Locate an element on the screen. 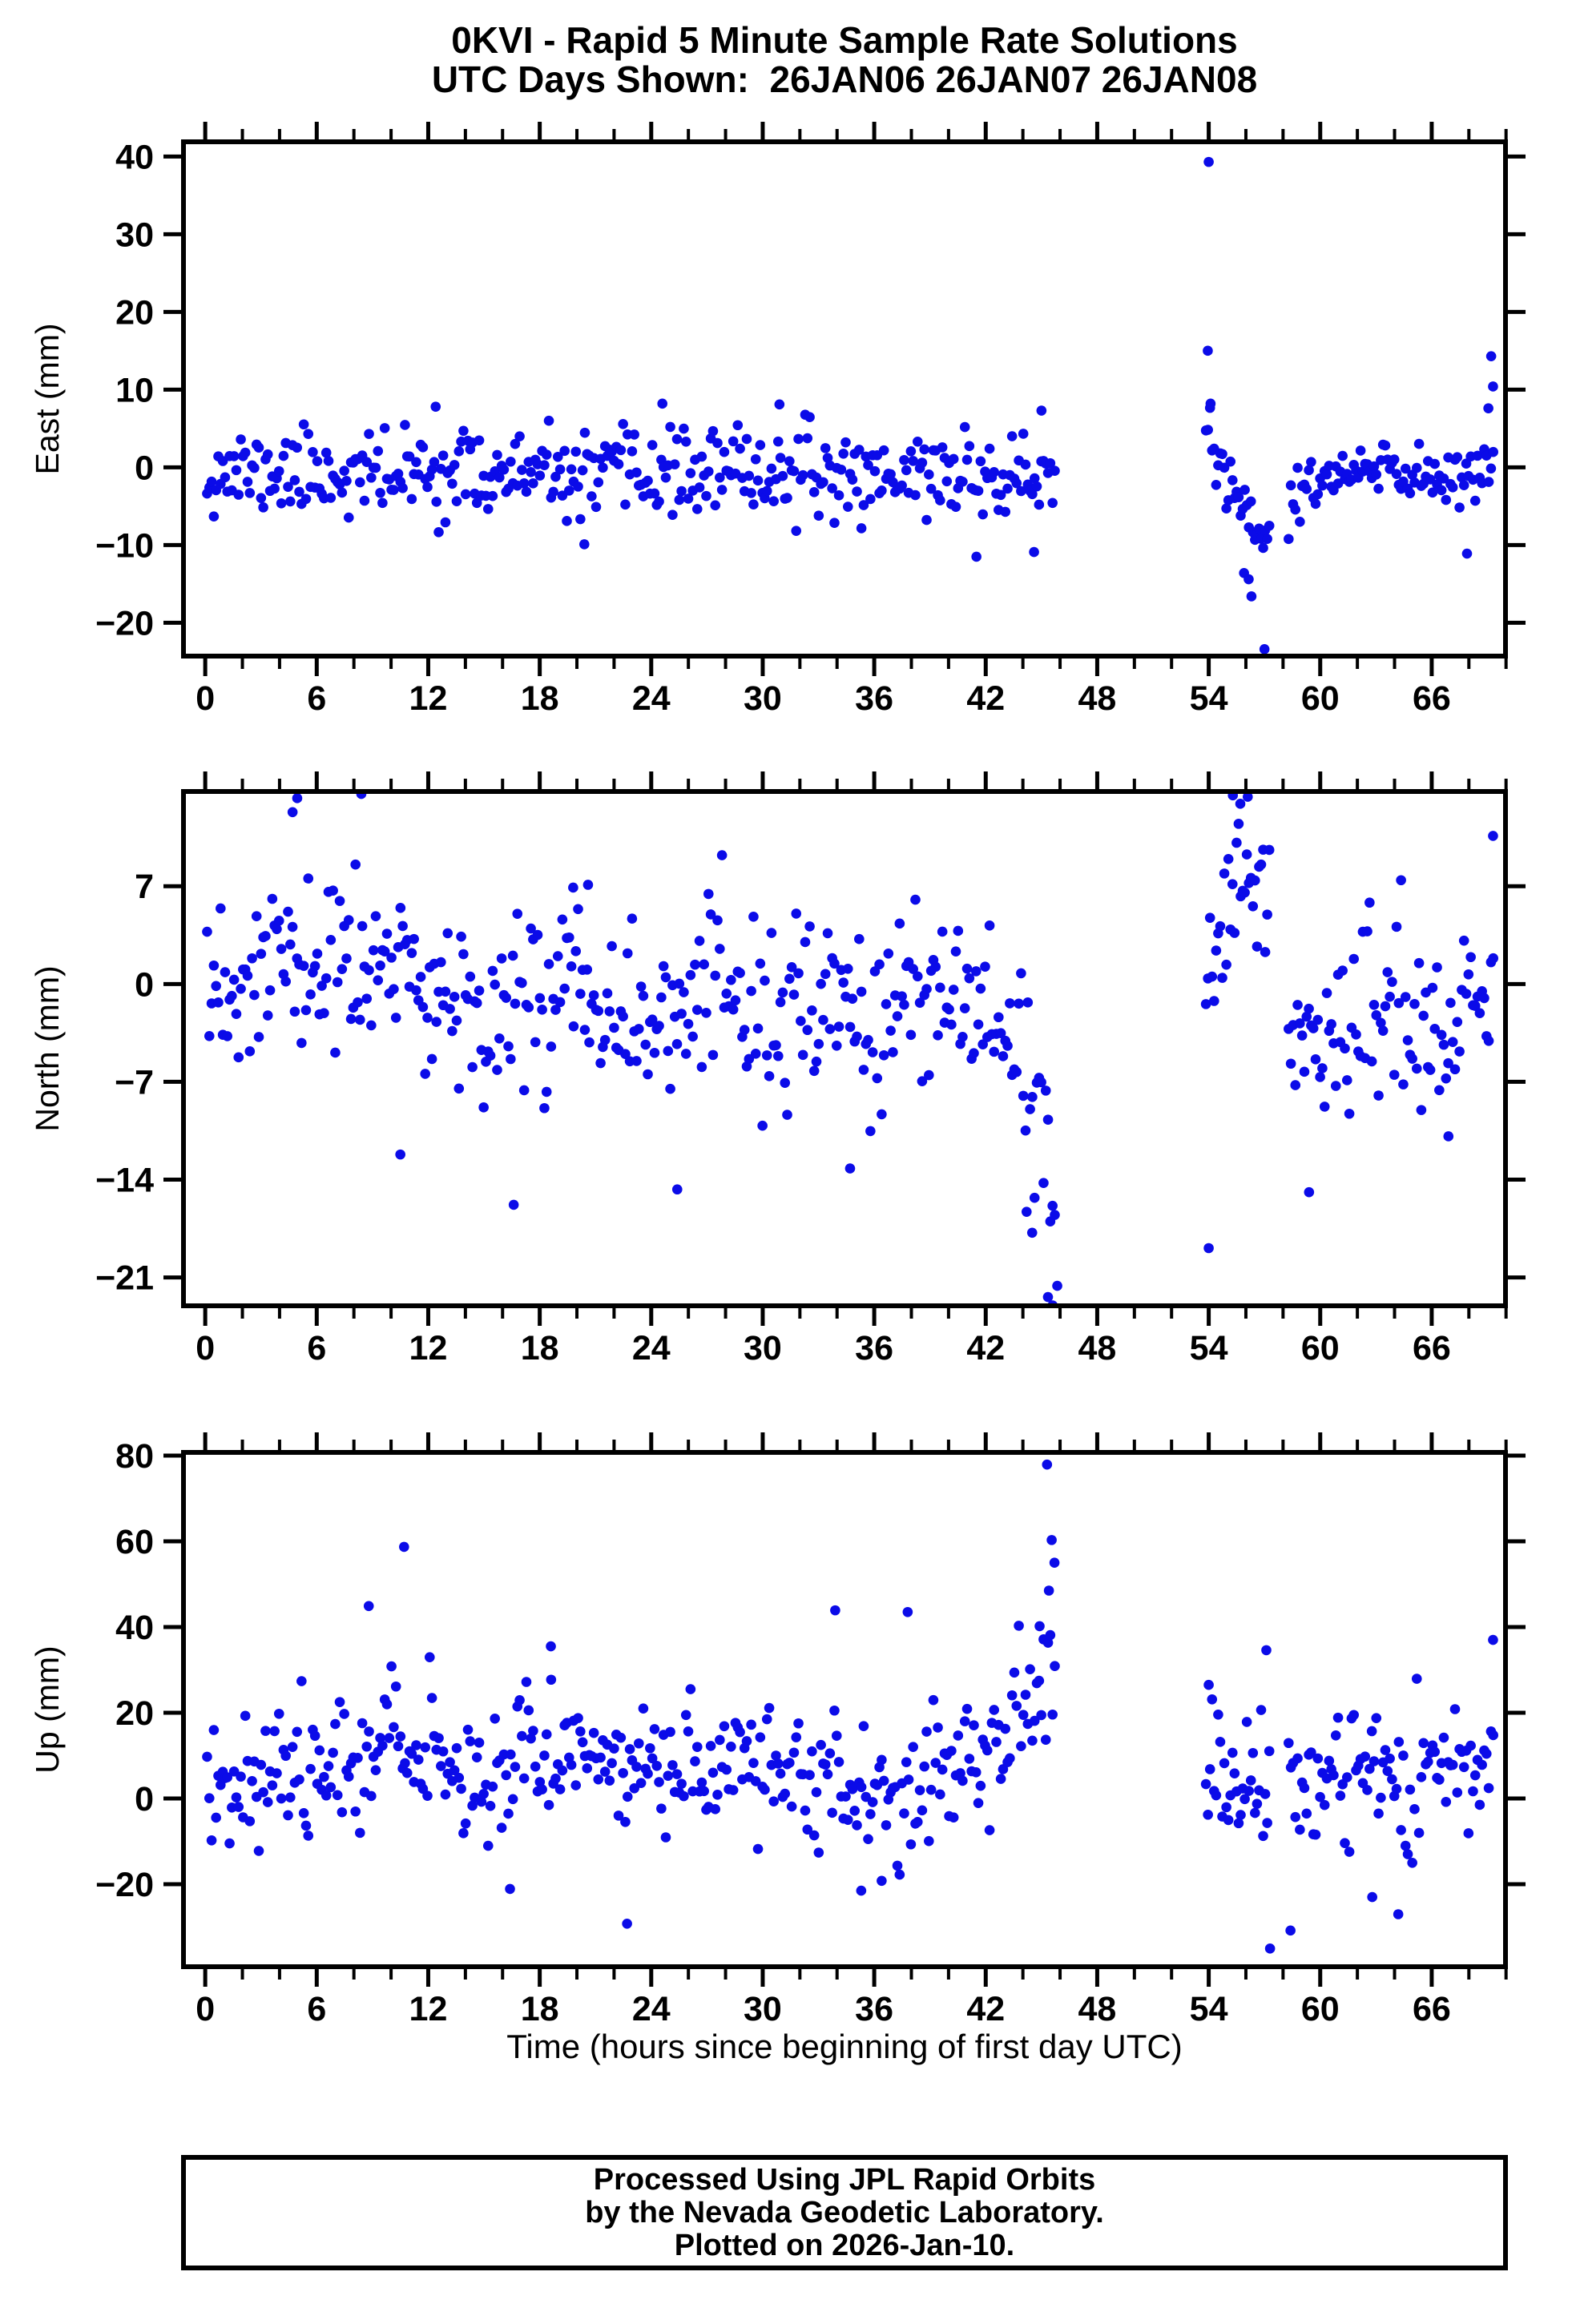  footer-line: by the Nevada Geodetic Laboratory. is located at coordinates (844, 2212).